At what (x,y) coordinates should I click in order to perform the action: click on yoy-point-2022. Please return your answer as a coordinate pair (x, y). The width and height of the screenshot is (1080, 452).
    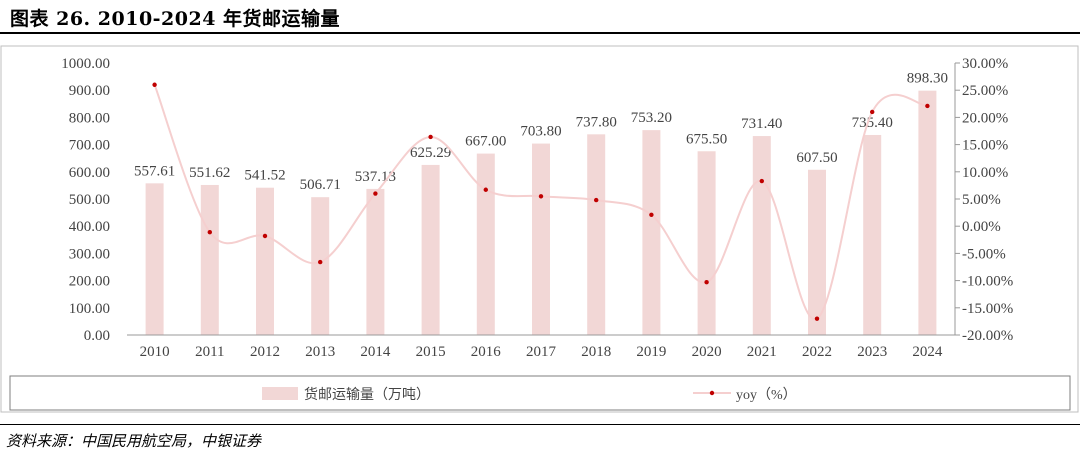
    Looking at the image, I should click on (817, 318).